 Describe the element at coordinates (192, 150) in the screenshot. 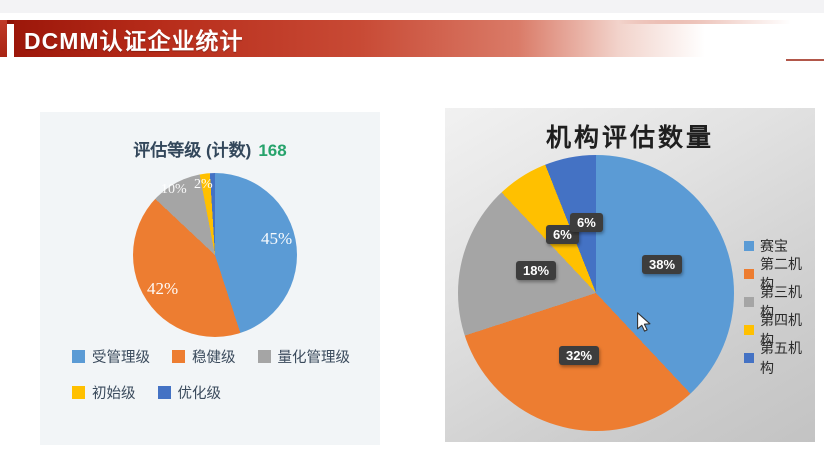

I see `left-chart-title-text: 评估等级 (计数)` at that location.